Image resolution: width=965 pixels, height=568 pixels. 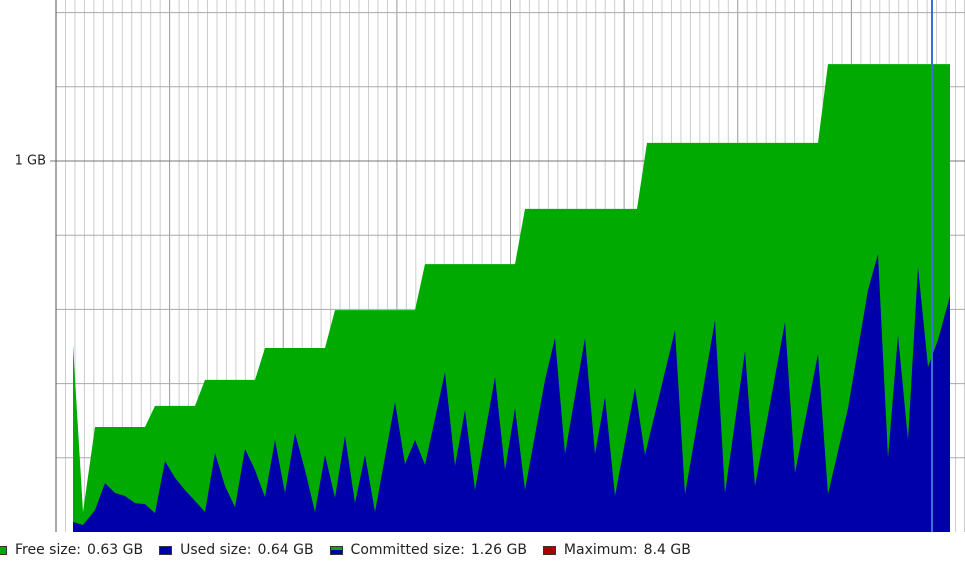 I want to click on legend-item: Maximum: 8.4 GB, so click(x=616, y=550).